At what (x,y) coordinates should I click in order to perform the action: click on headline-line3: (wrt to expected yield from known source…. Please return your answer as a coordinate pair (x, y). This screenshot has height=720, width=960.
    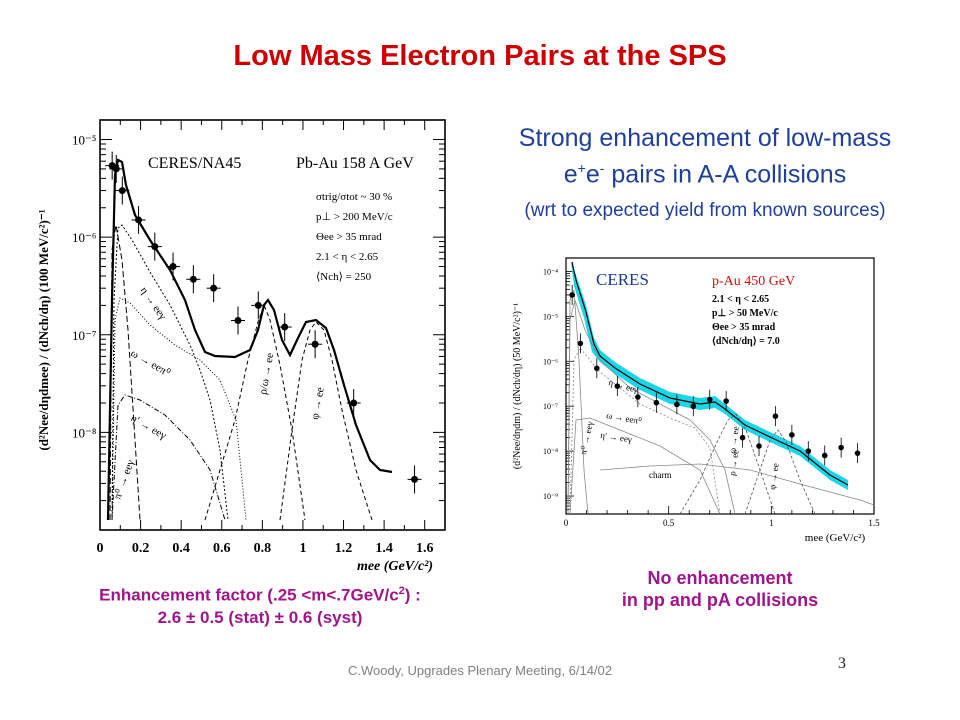
    Looking at the image, I should click on (705, 210).